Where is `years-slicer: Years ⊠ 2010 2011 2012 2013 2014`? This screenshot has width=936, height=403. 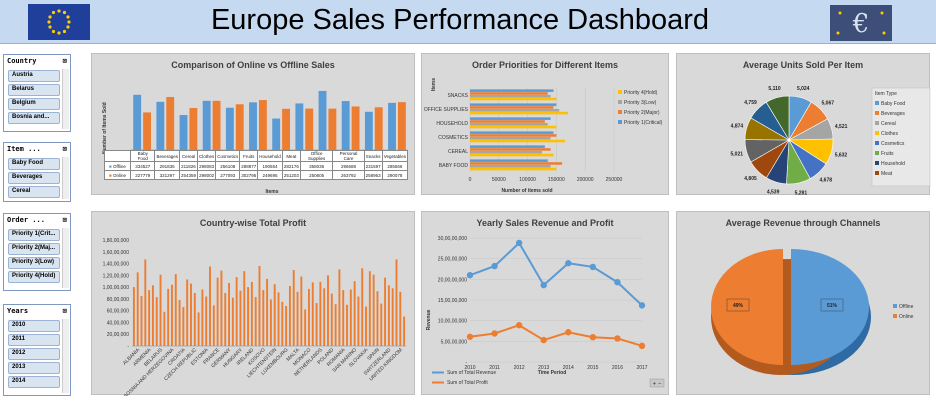
years-slicer: Years ⊠ 2010 2011 2012 2013 2014 is located at coordinates (37, 350).